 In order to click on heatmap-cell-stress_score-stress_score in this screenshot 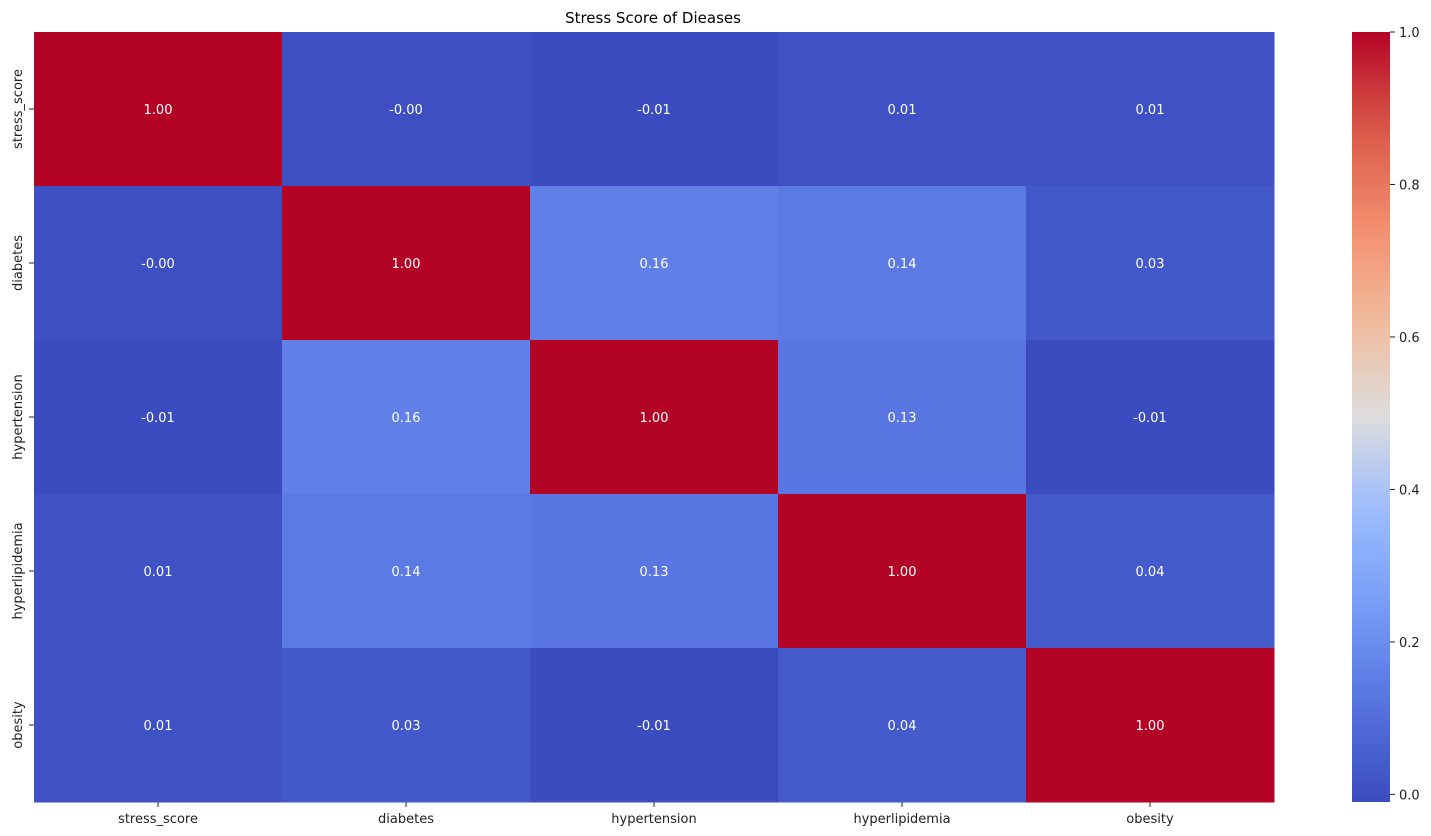, I will do `click(158, 109)`.